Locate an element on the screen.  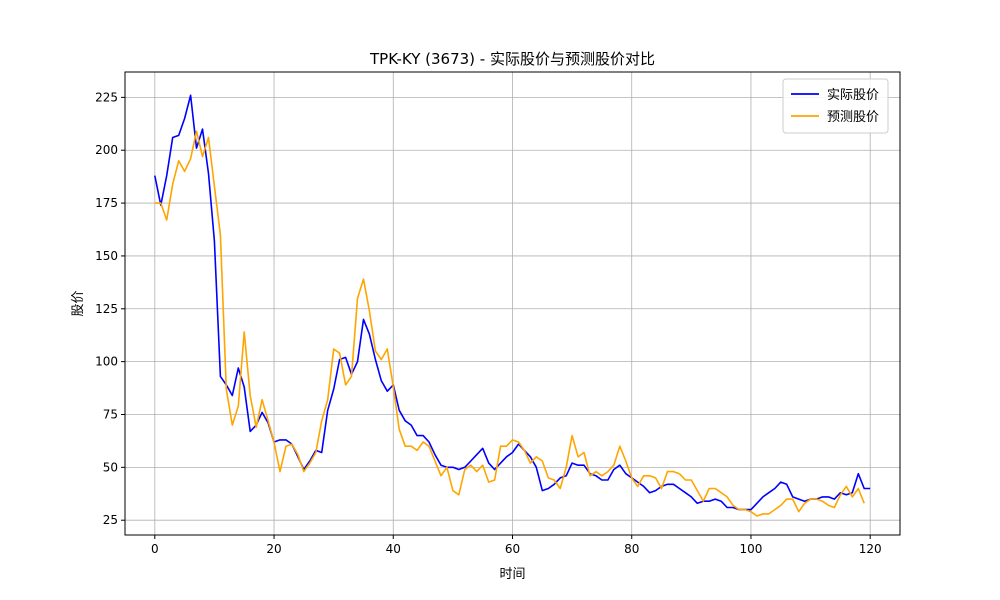
y-tick-label: 200 is located at coordinates (106, 150).